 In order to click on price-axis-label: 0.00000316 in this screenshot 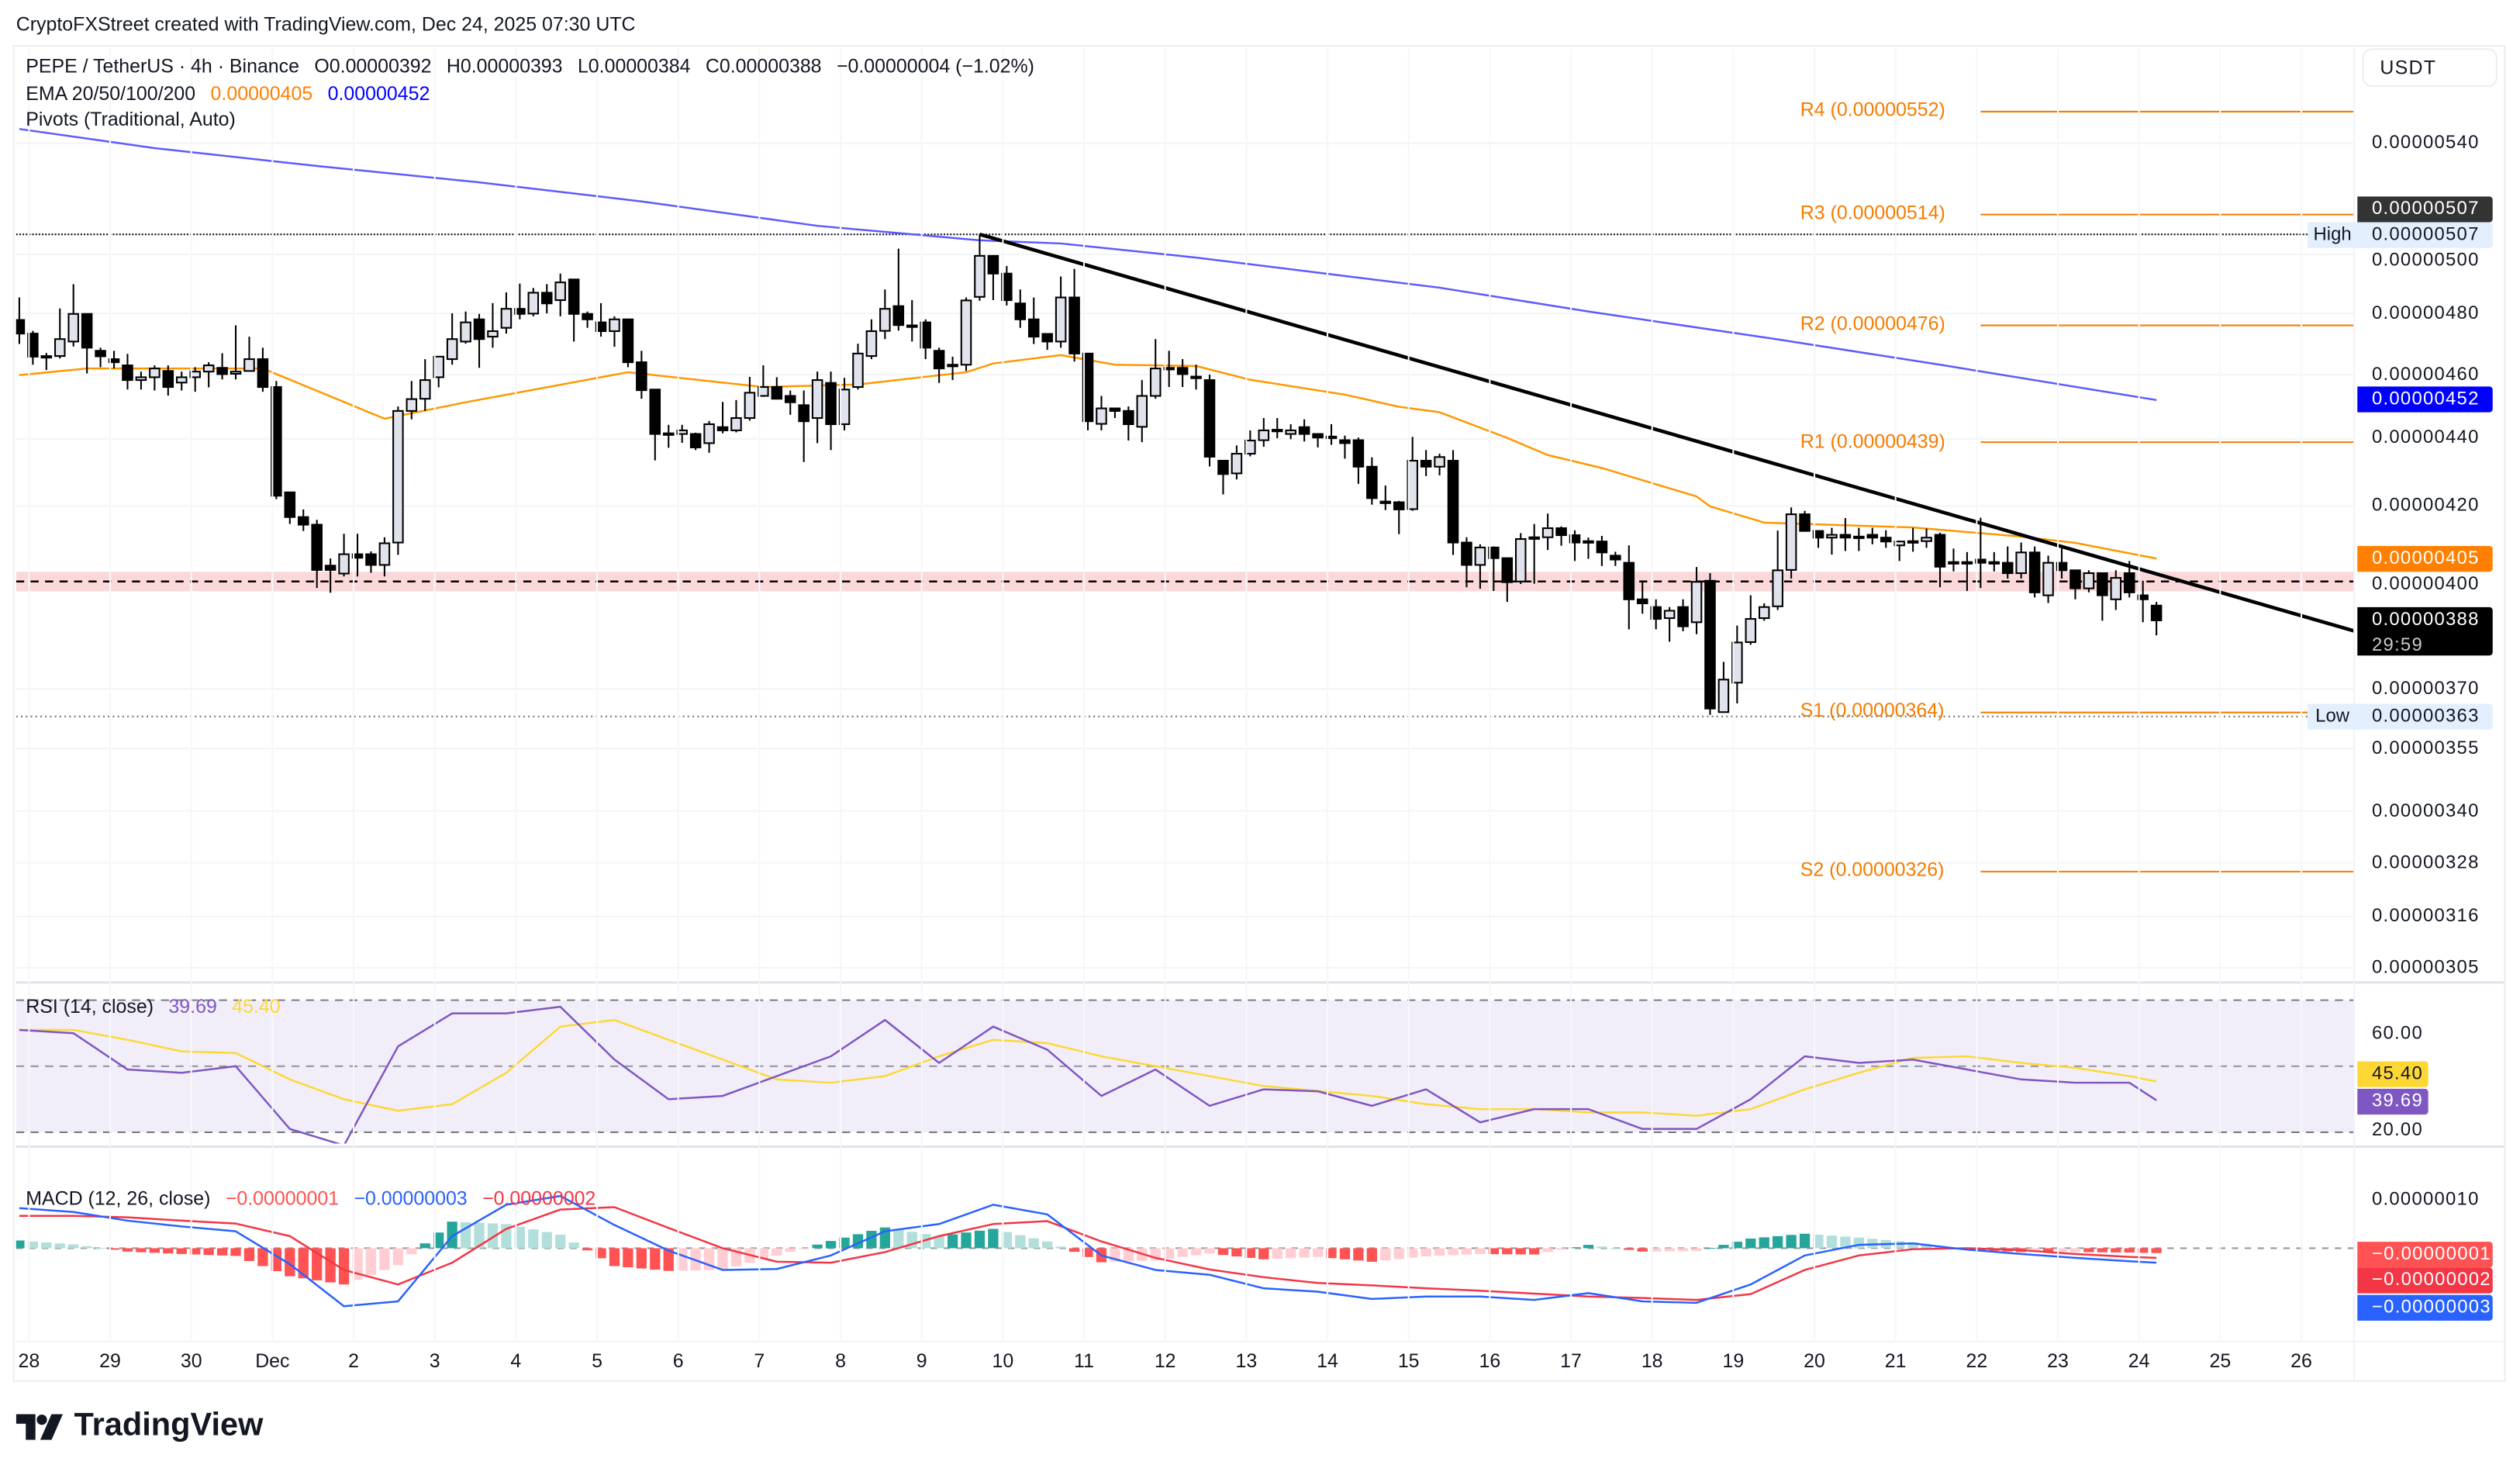, I will do `click(2425, 917)`.